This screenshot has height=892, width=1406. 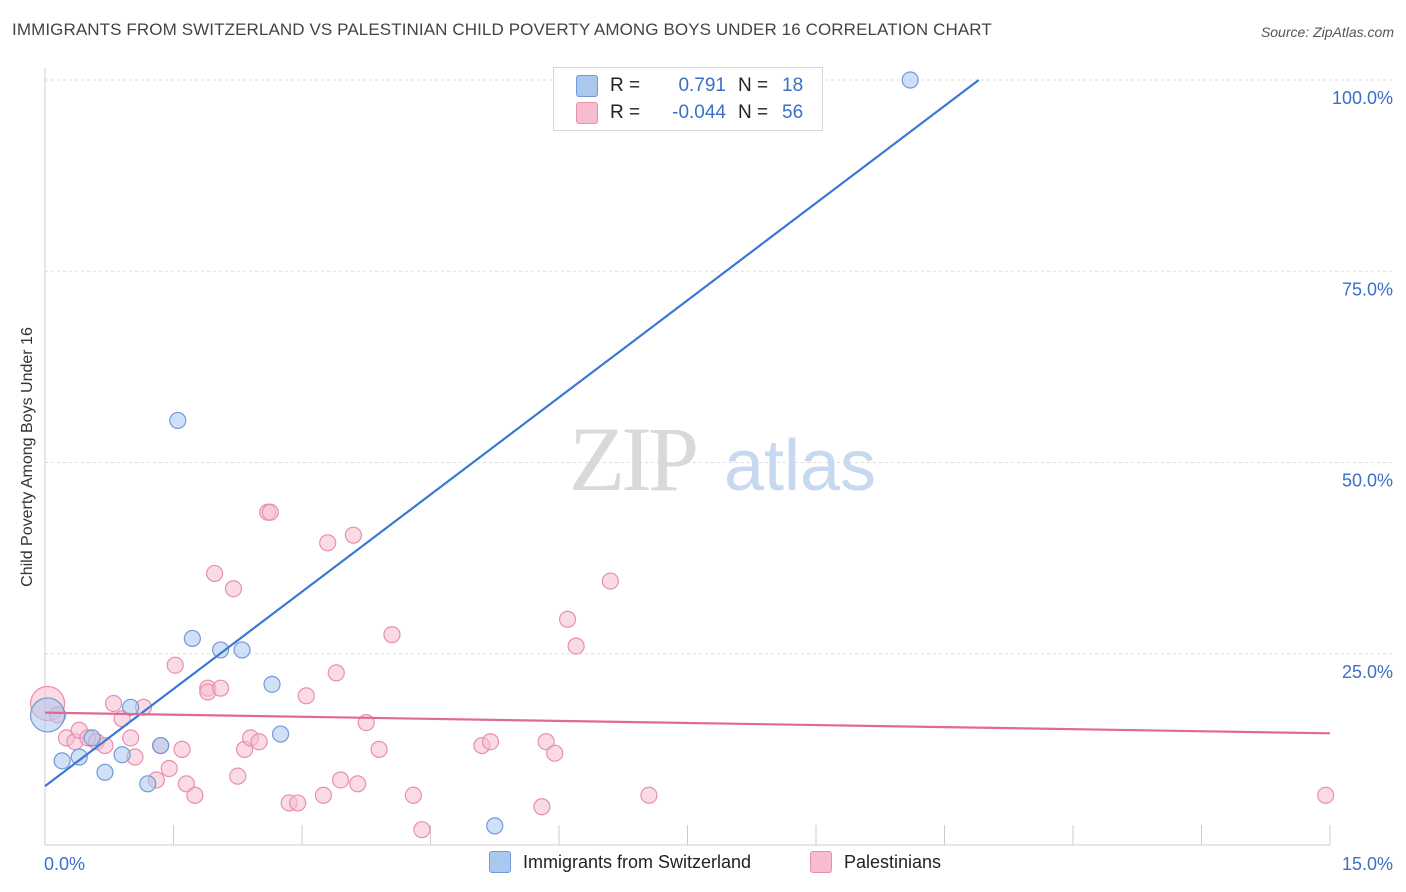 I want to click on bottom-legend-label: Immigrants from Switzerland, so click(x=637, y=861).